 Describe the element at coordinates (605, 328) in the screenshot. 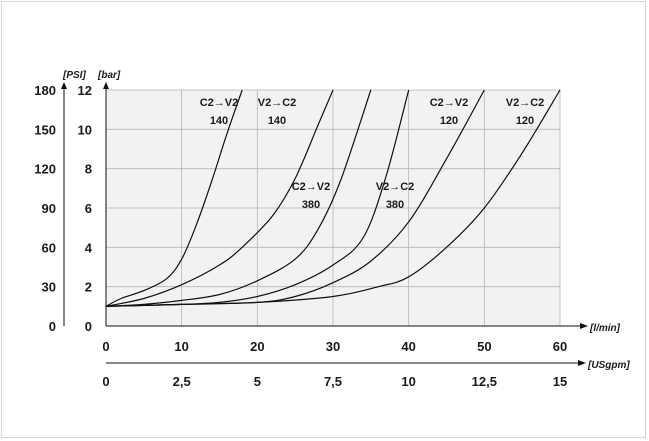

I see `x-primary-axis-label: [l/min]` at that location.